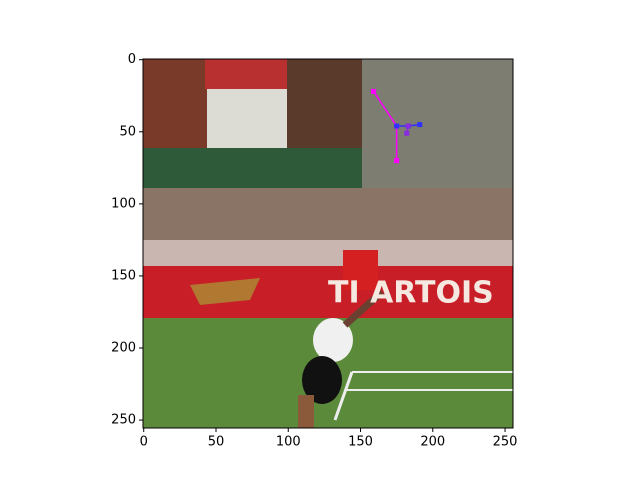  I want to click on banner-logo, so click(225, 291).